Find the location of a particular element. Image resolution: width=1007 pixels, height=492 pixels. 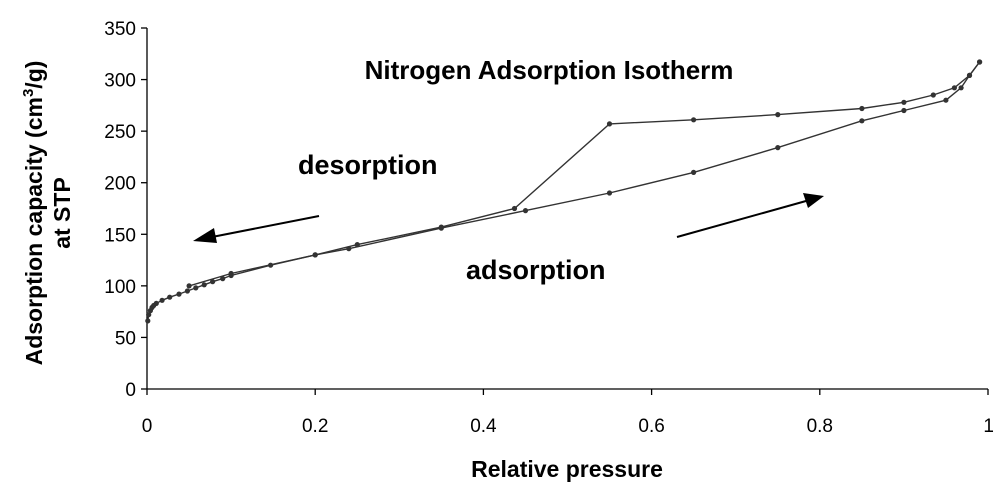

y-axis-title-line1: Adsorption capacity (cm3/g) is located at coordinates (33, 213).